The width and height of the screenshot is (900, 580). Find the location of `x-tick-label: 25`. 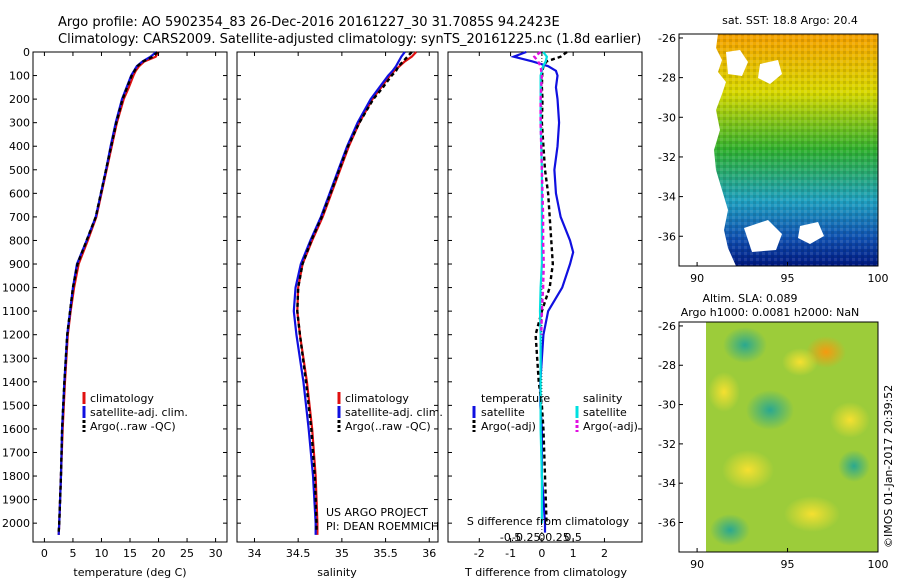

x-tick-label: 25 is located at coordinates (187, 553).